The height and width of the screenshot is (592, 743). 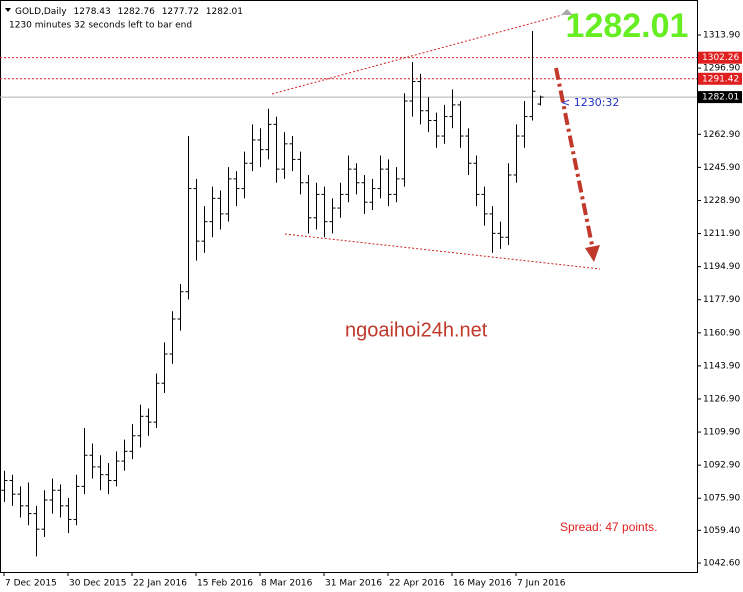 I want to click on x-tick-label: 31 Mar 2016, so click(x=353, y=584).